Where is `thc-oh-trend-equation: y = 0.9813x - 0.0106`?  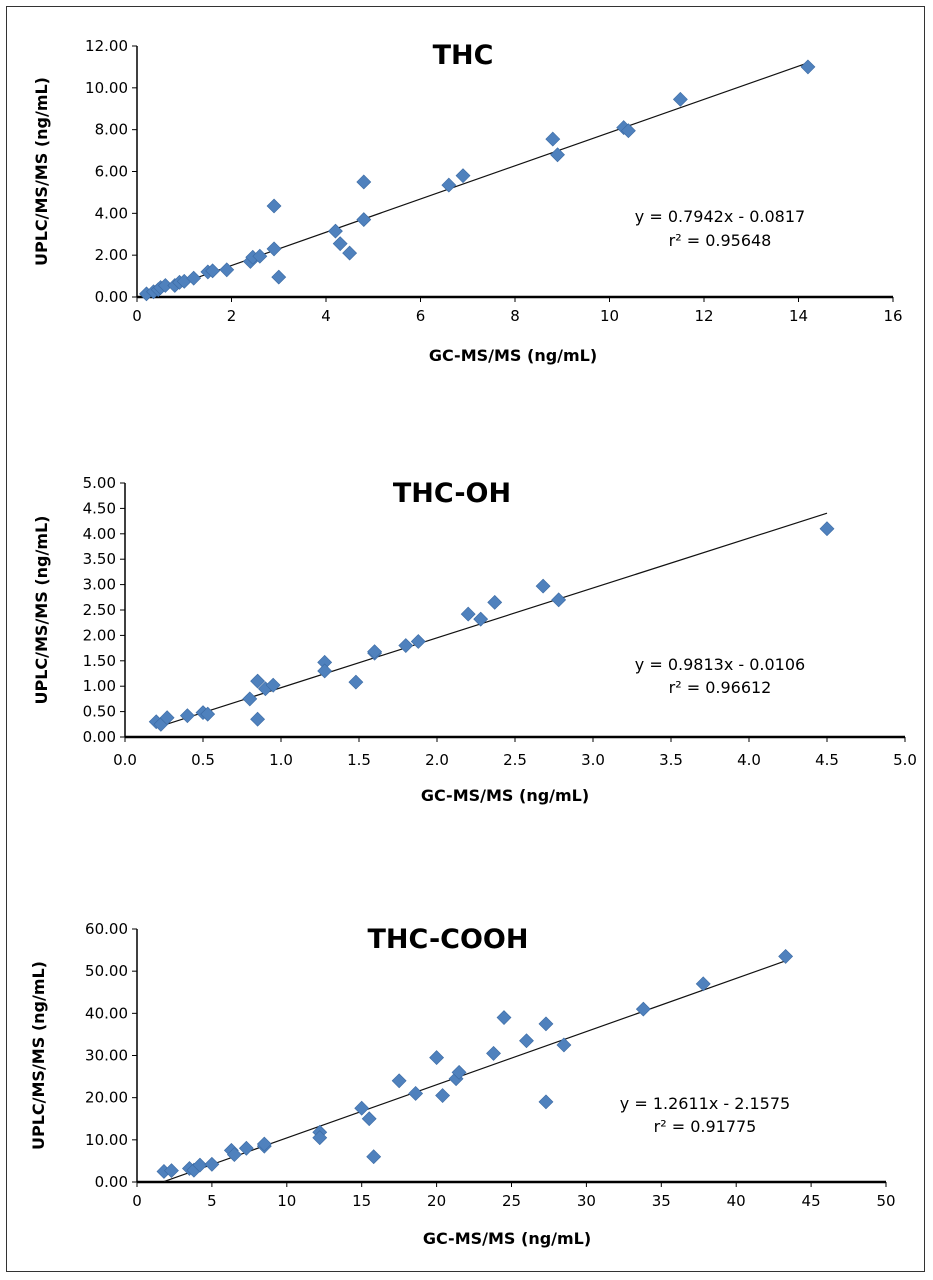 thc-oh-trend-equation: y = 0.9813x - 0.0106 is located at coordinates (720, 664).